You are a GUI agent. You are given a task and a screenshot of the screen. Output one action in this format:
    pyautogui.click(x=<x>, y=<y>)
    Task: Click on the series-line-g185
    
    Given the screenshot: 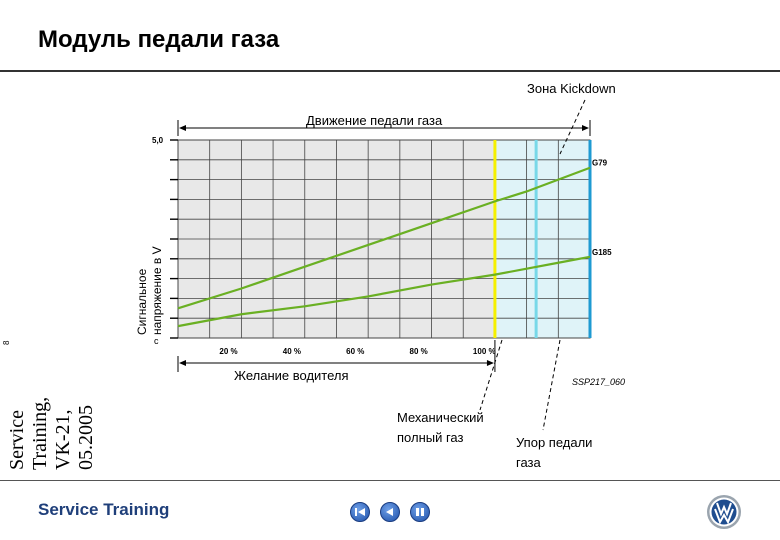 What is the action you would take?
    pyautogui.click(x=384, y=291)
    